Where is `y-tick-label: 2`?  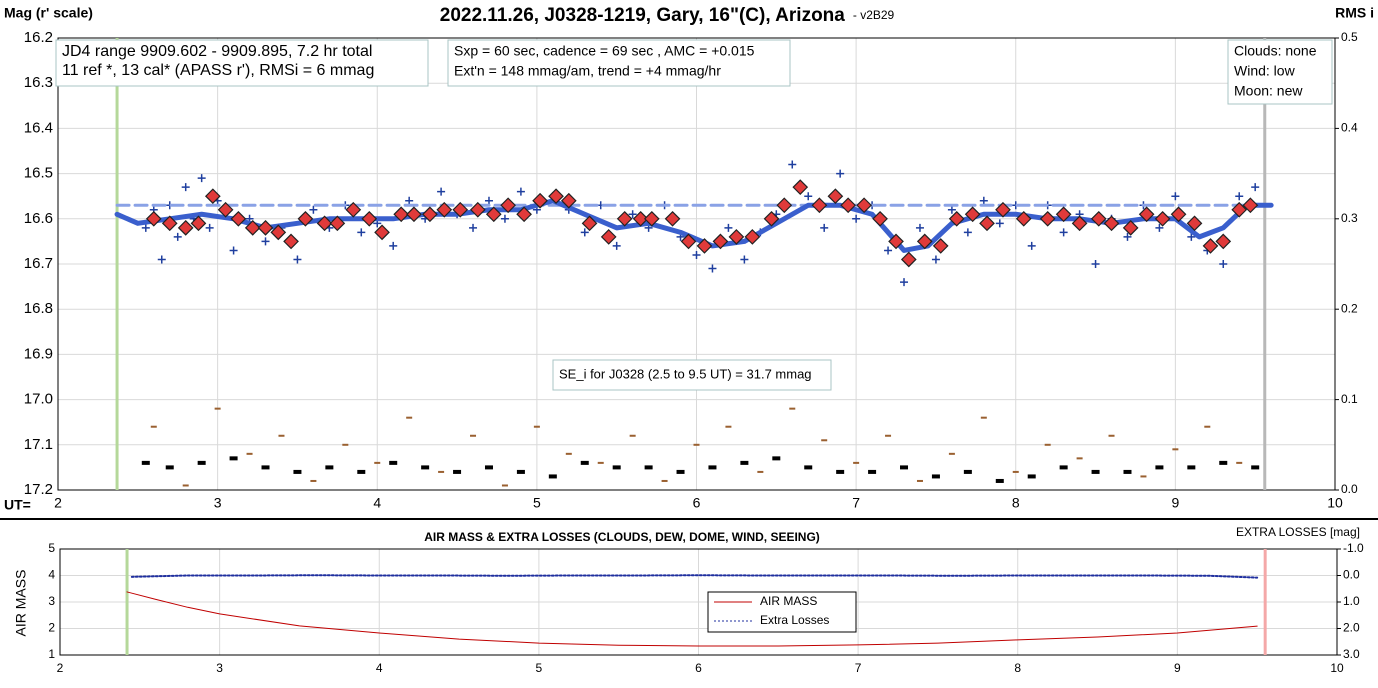
y-tick-label: 2 is located at coordinates (51, 628).